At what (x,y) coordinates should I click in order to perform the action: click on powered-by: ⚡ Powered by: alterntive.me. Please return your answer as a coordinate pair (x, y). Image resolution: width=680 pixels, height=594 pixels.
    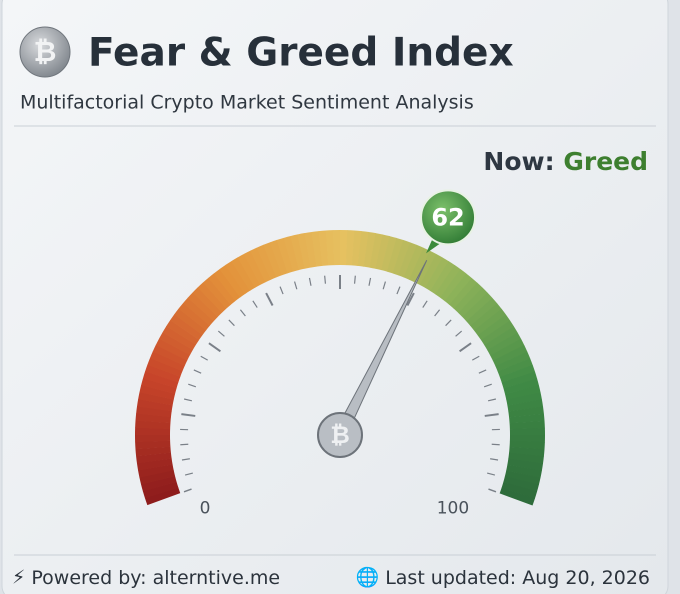
    Looking at the image, I should click on (146, 578).